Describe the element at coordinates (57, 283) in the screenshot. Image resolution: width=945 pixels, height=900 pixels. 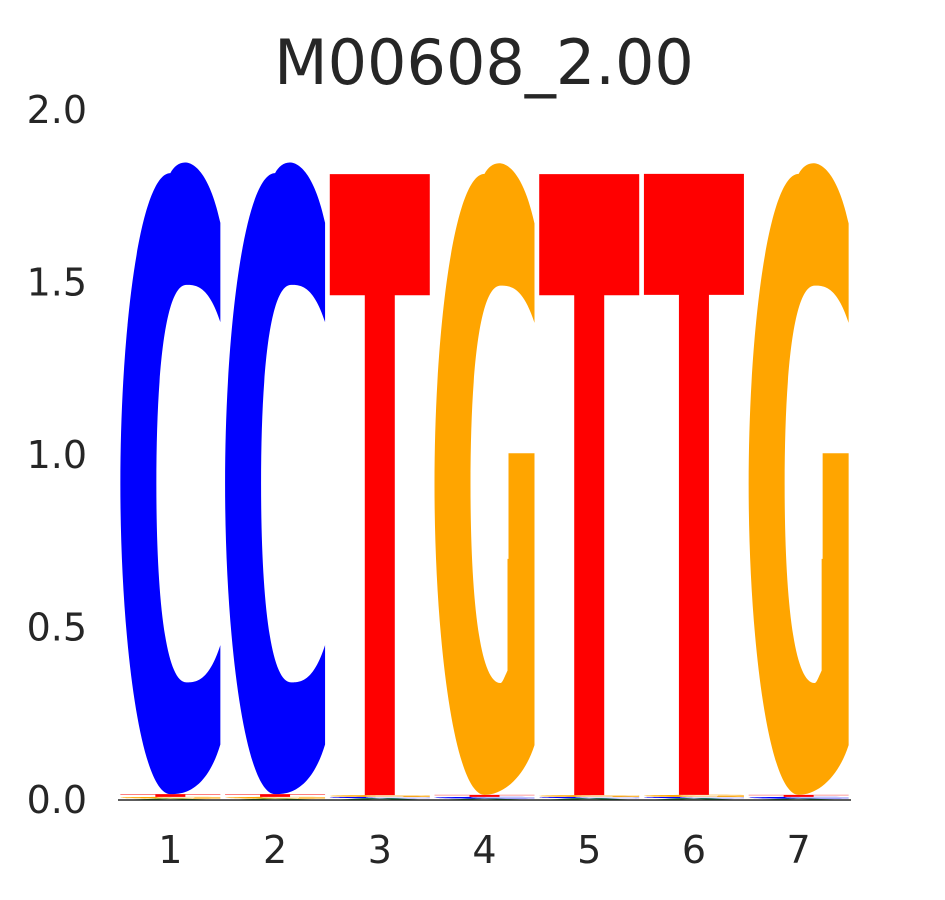
I see `y-tick-label: 1.5` at that location.